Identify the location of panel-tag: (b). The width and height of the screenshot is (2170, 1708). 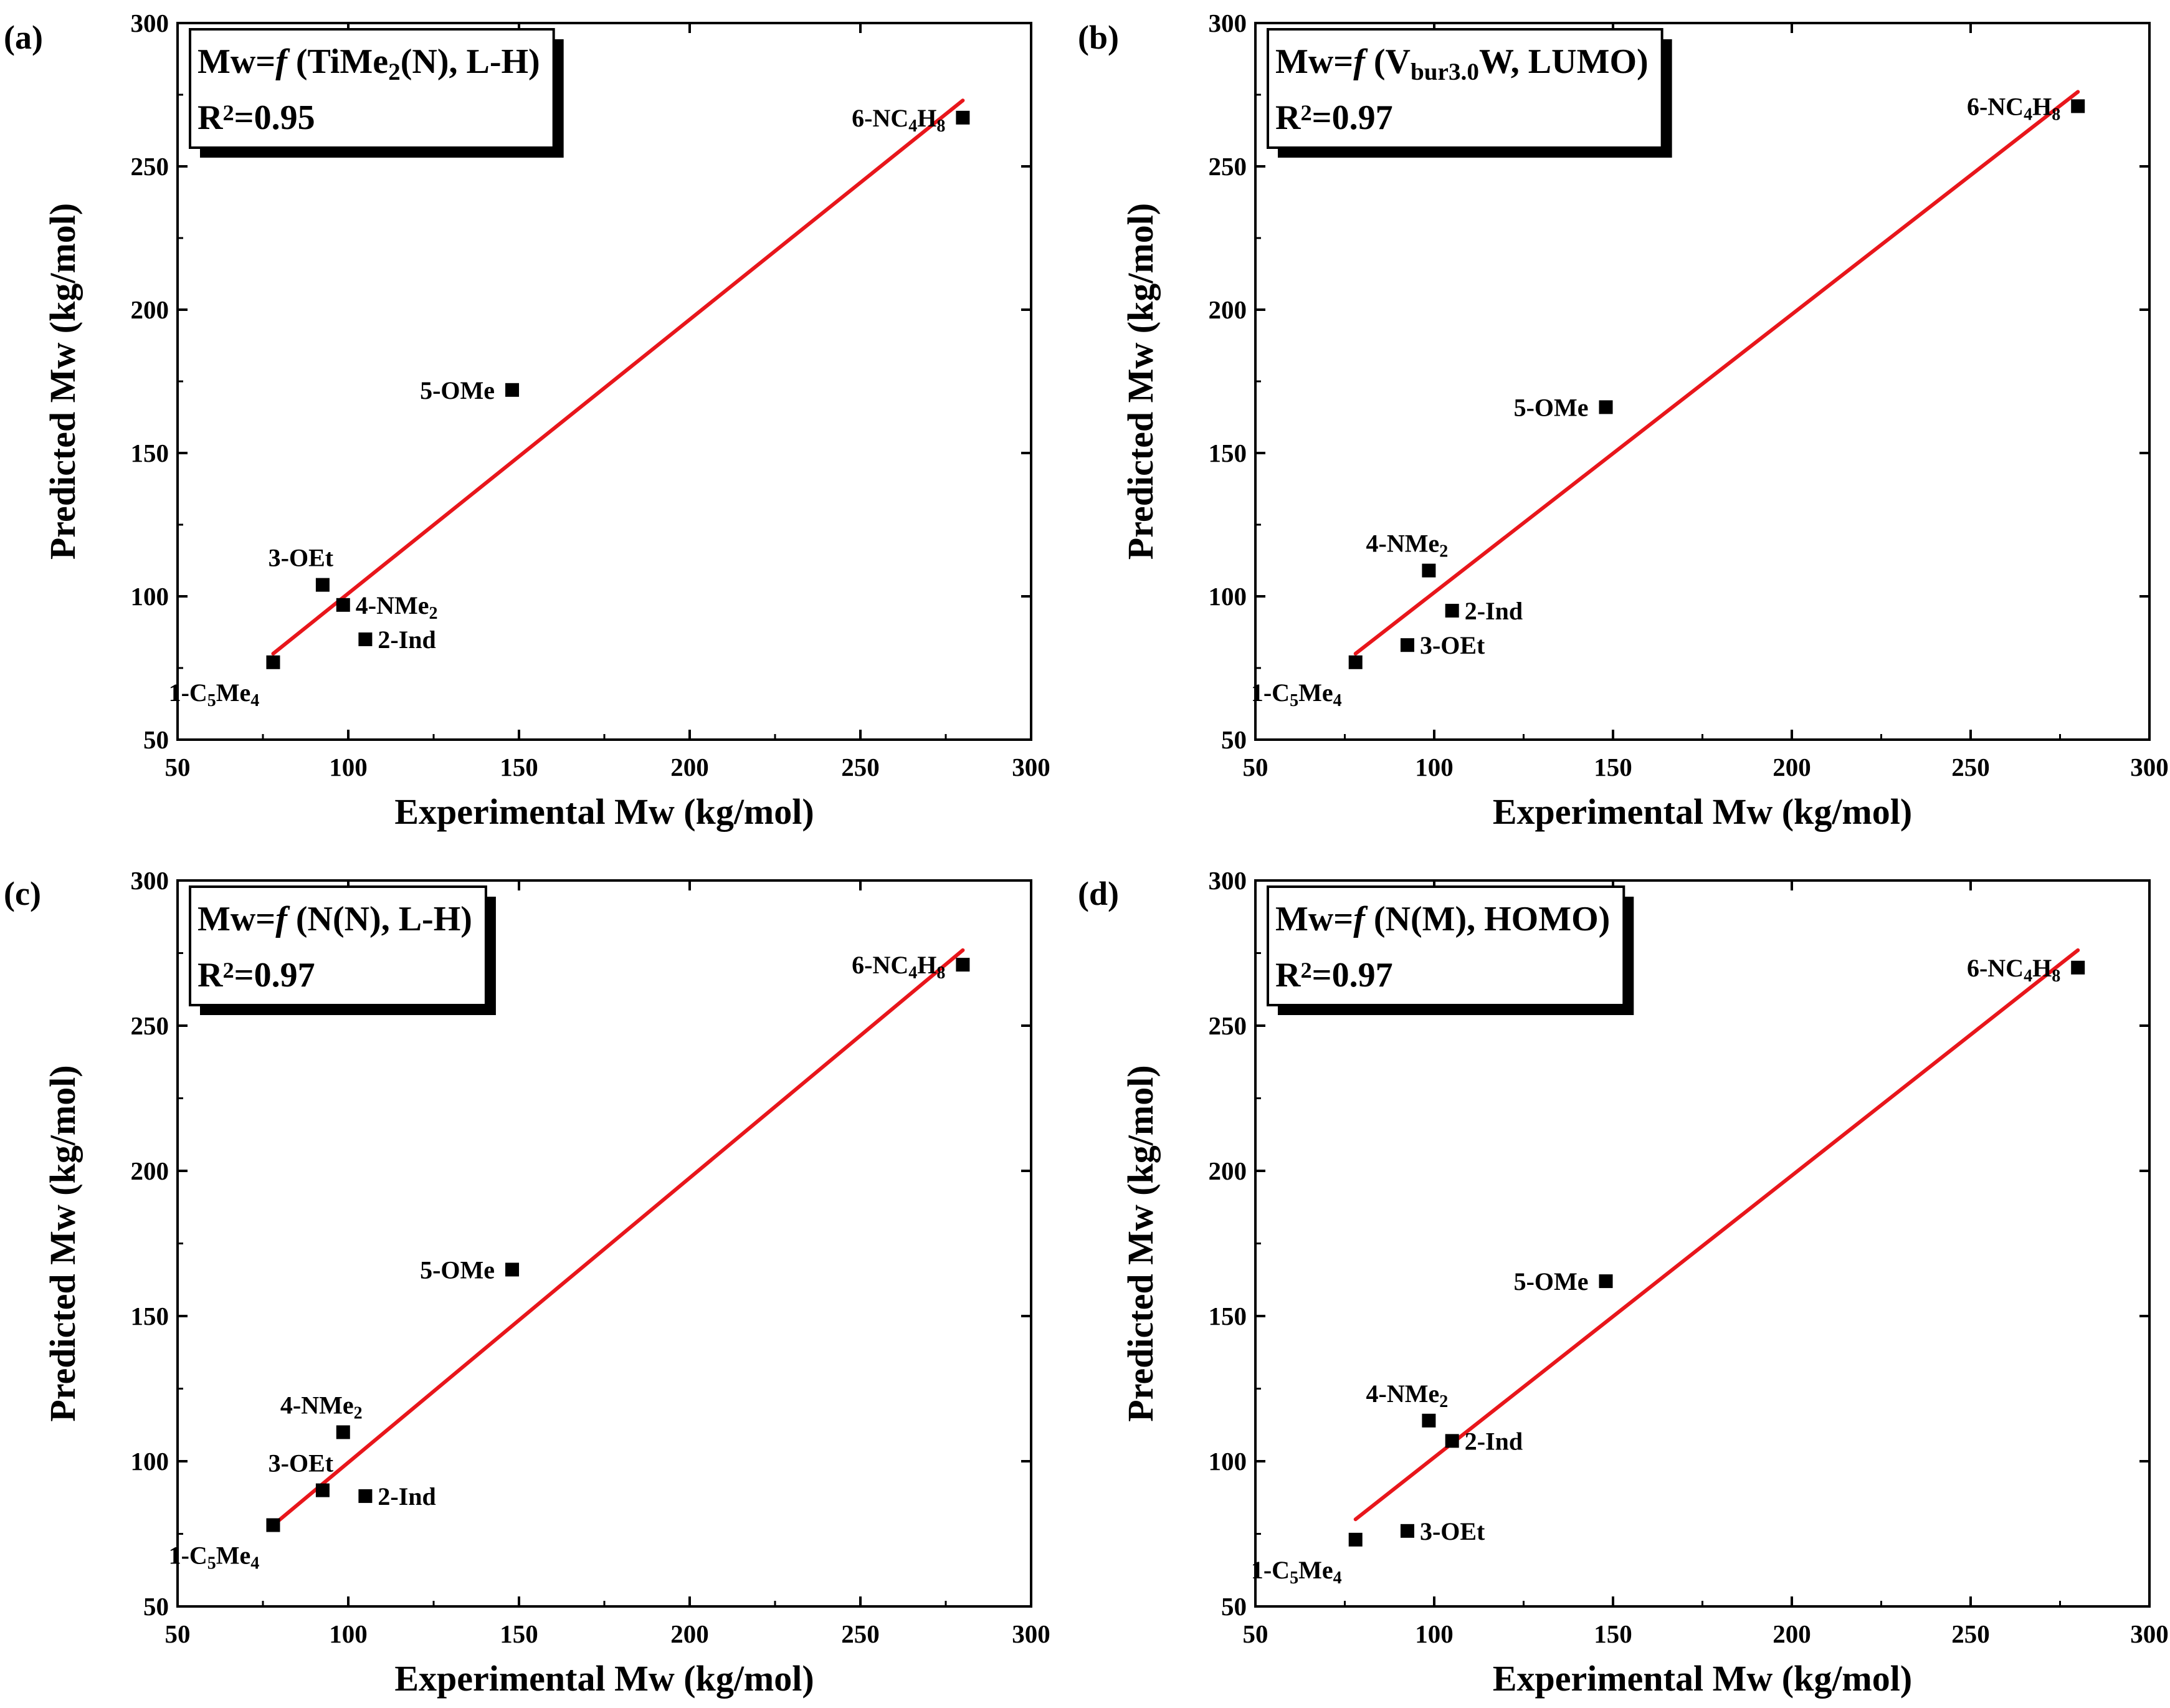
(1098, 37).